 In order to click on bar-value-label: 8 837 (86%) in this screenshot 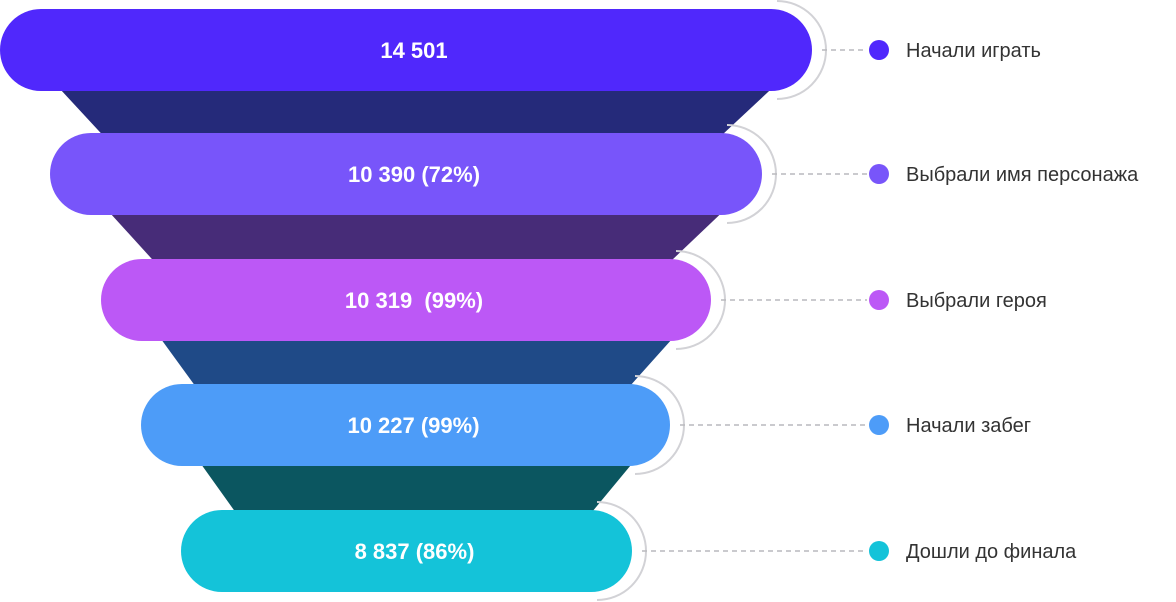, I will do `click(415, 551)`.